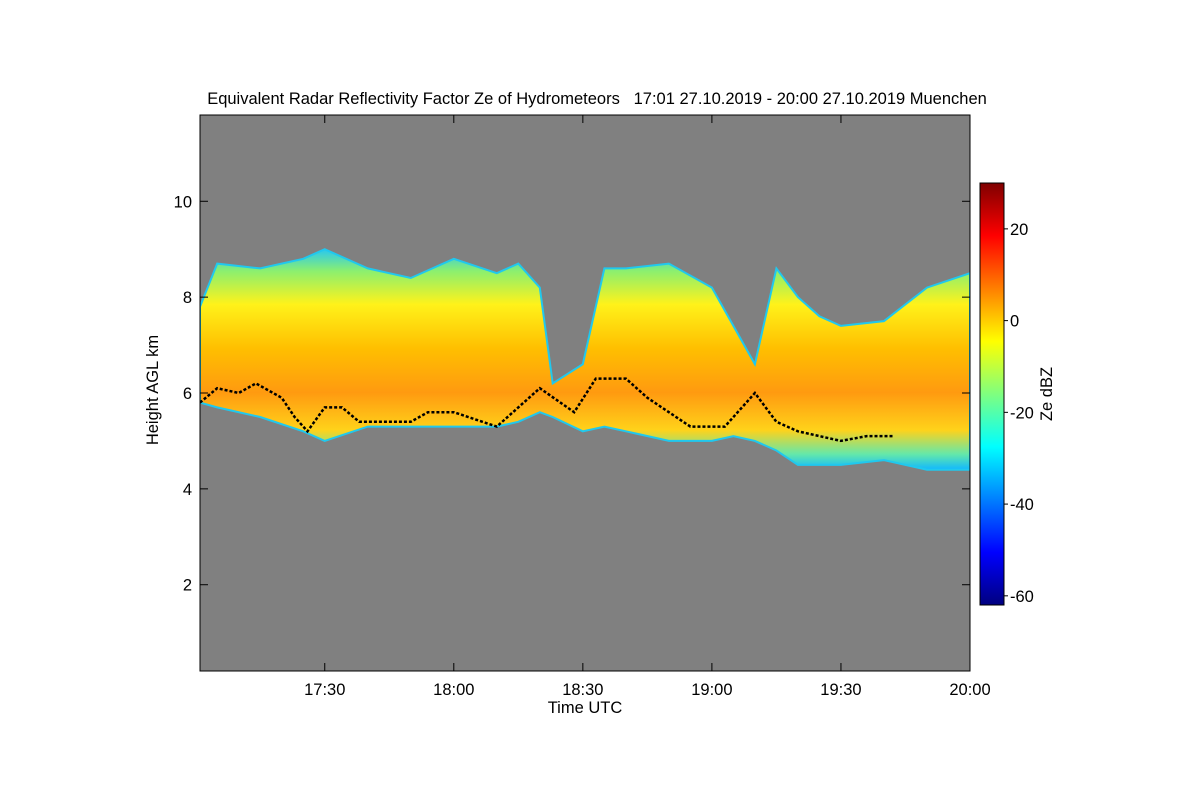  Describe the element at coordinates (453, 690) in the screenshot. I see `x-tick-label: 18:00` at that location.